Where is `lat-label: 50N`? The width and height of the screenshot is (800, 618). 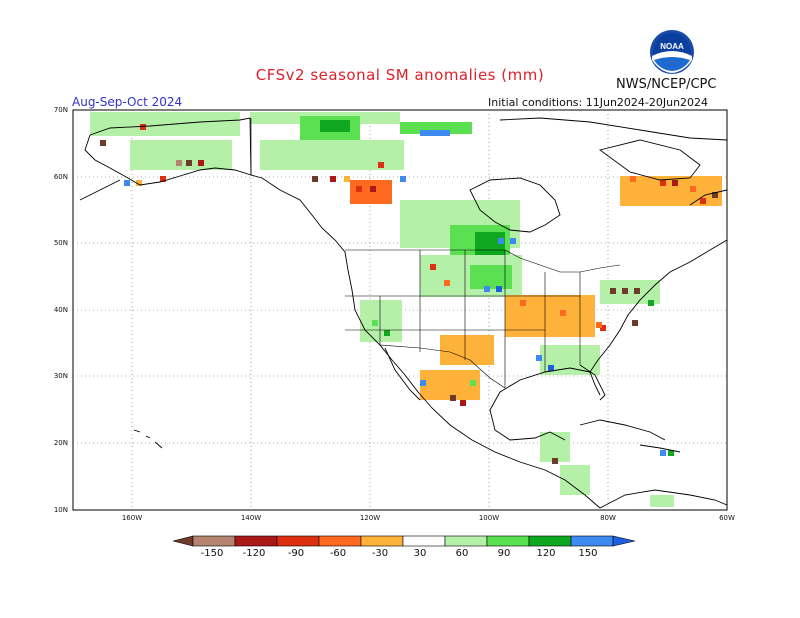
lat-label: 50N is located at coordinates (61, 243).